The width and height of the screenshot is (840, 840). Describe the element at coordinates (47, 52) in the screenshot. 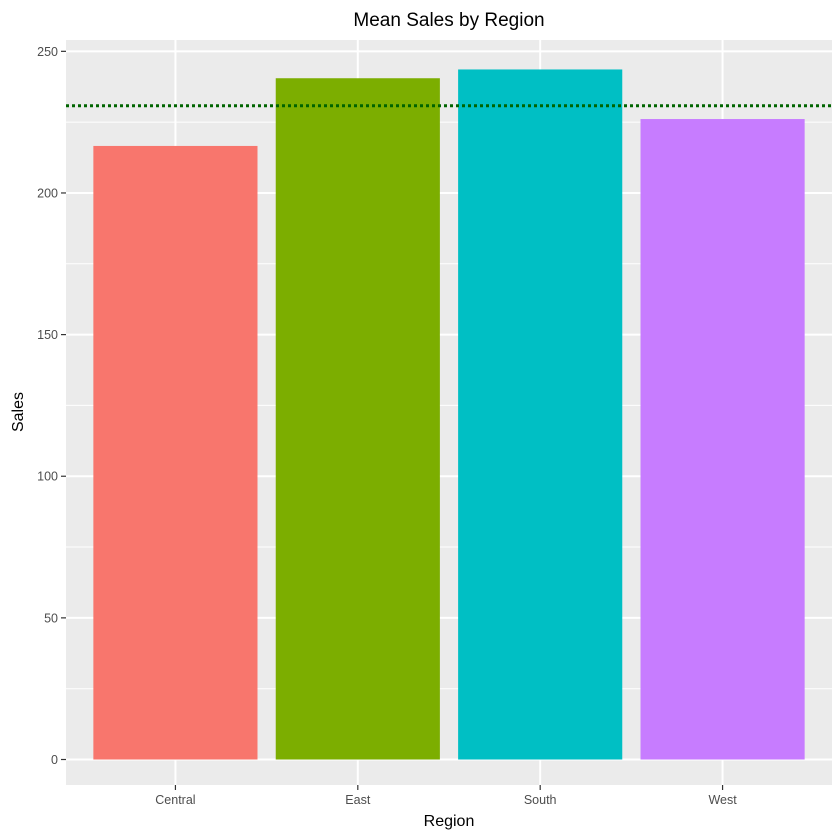

I see `y-tick-label: 250` at that location.